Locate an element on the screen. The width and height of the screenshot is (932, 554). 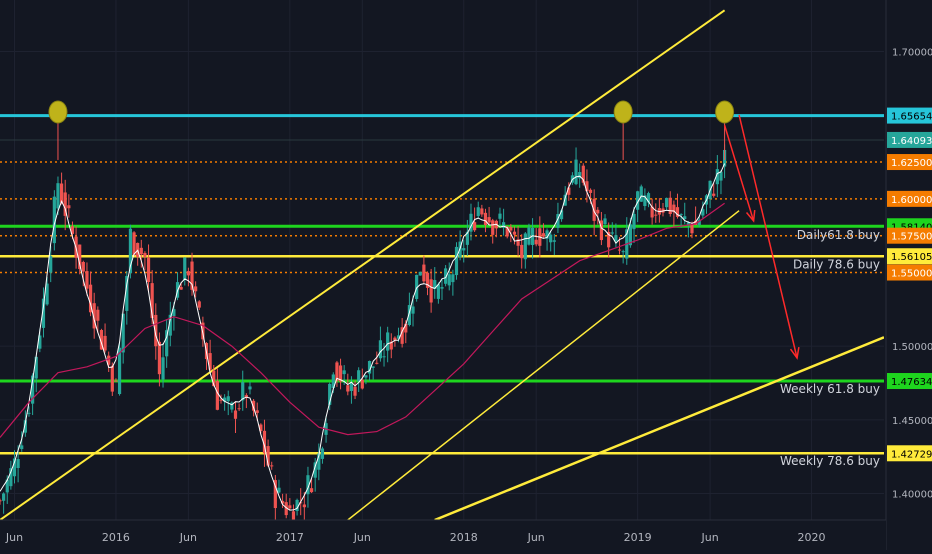
time-tick-label: 2020 is located at coordinates (812, 537).